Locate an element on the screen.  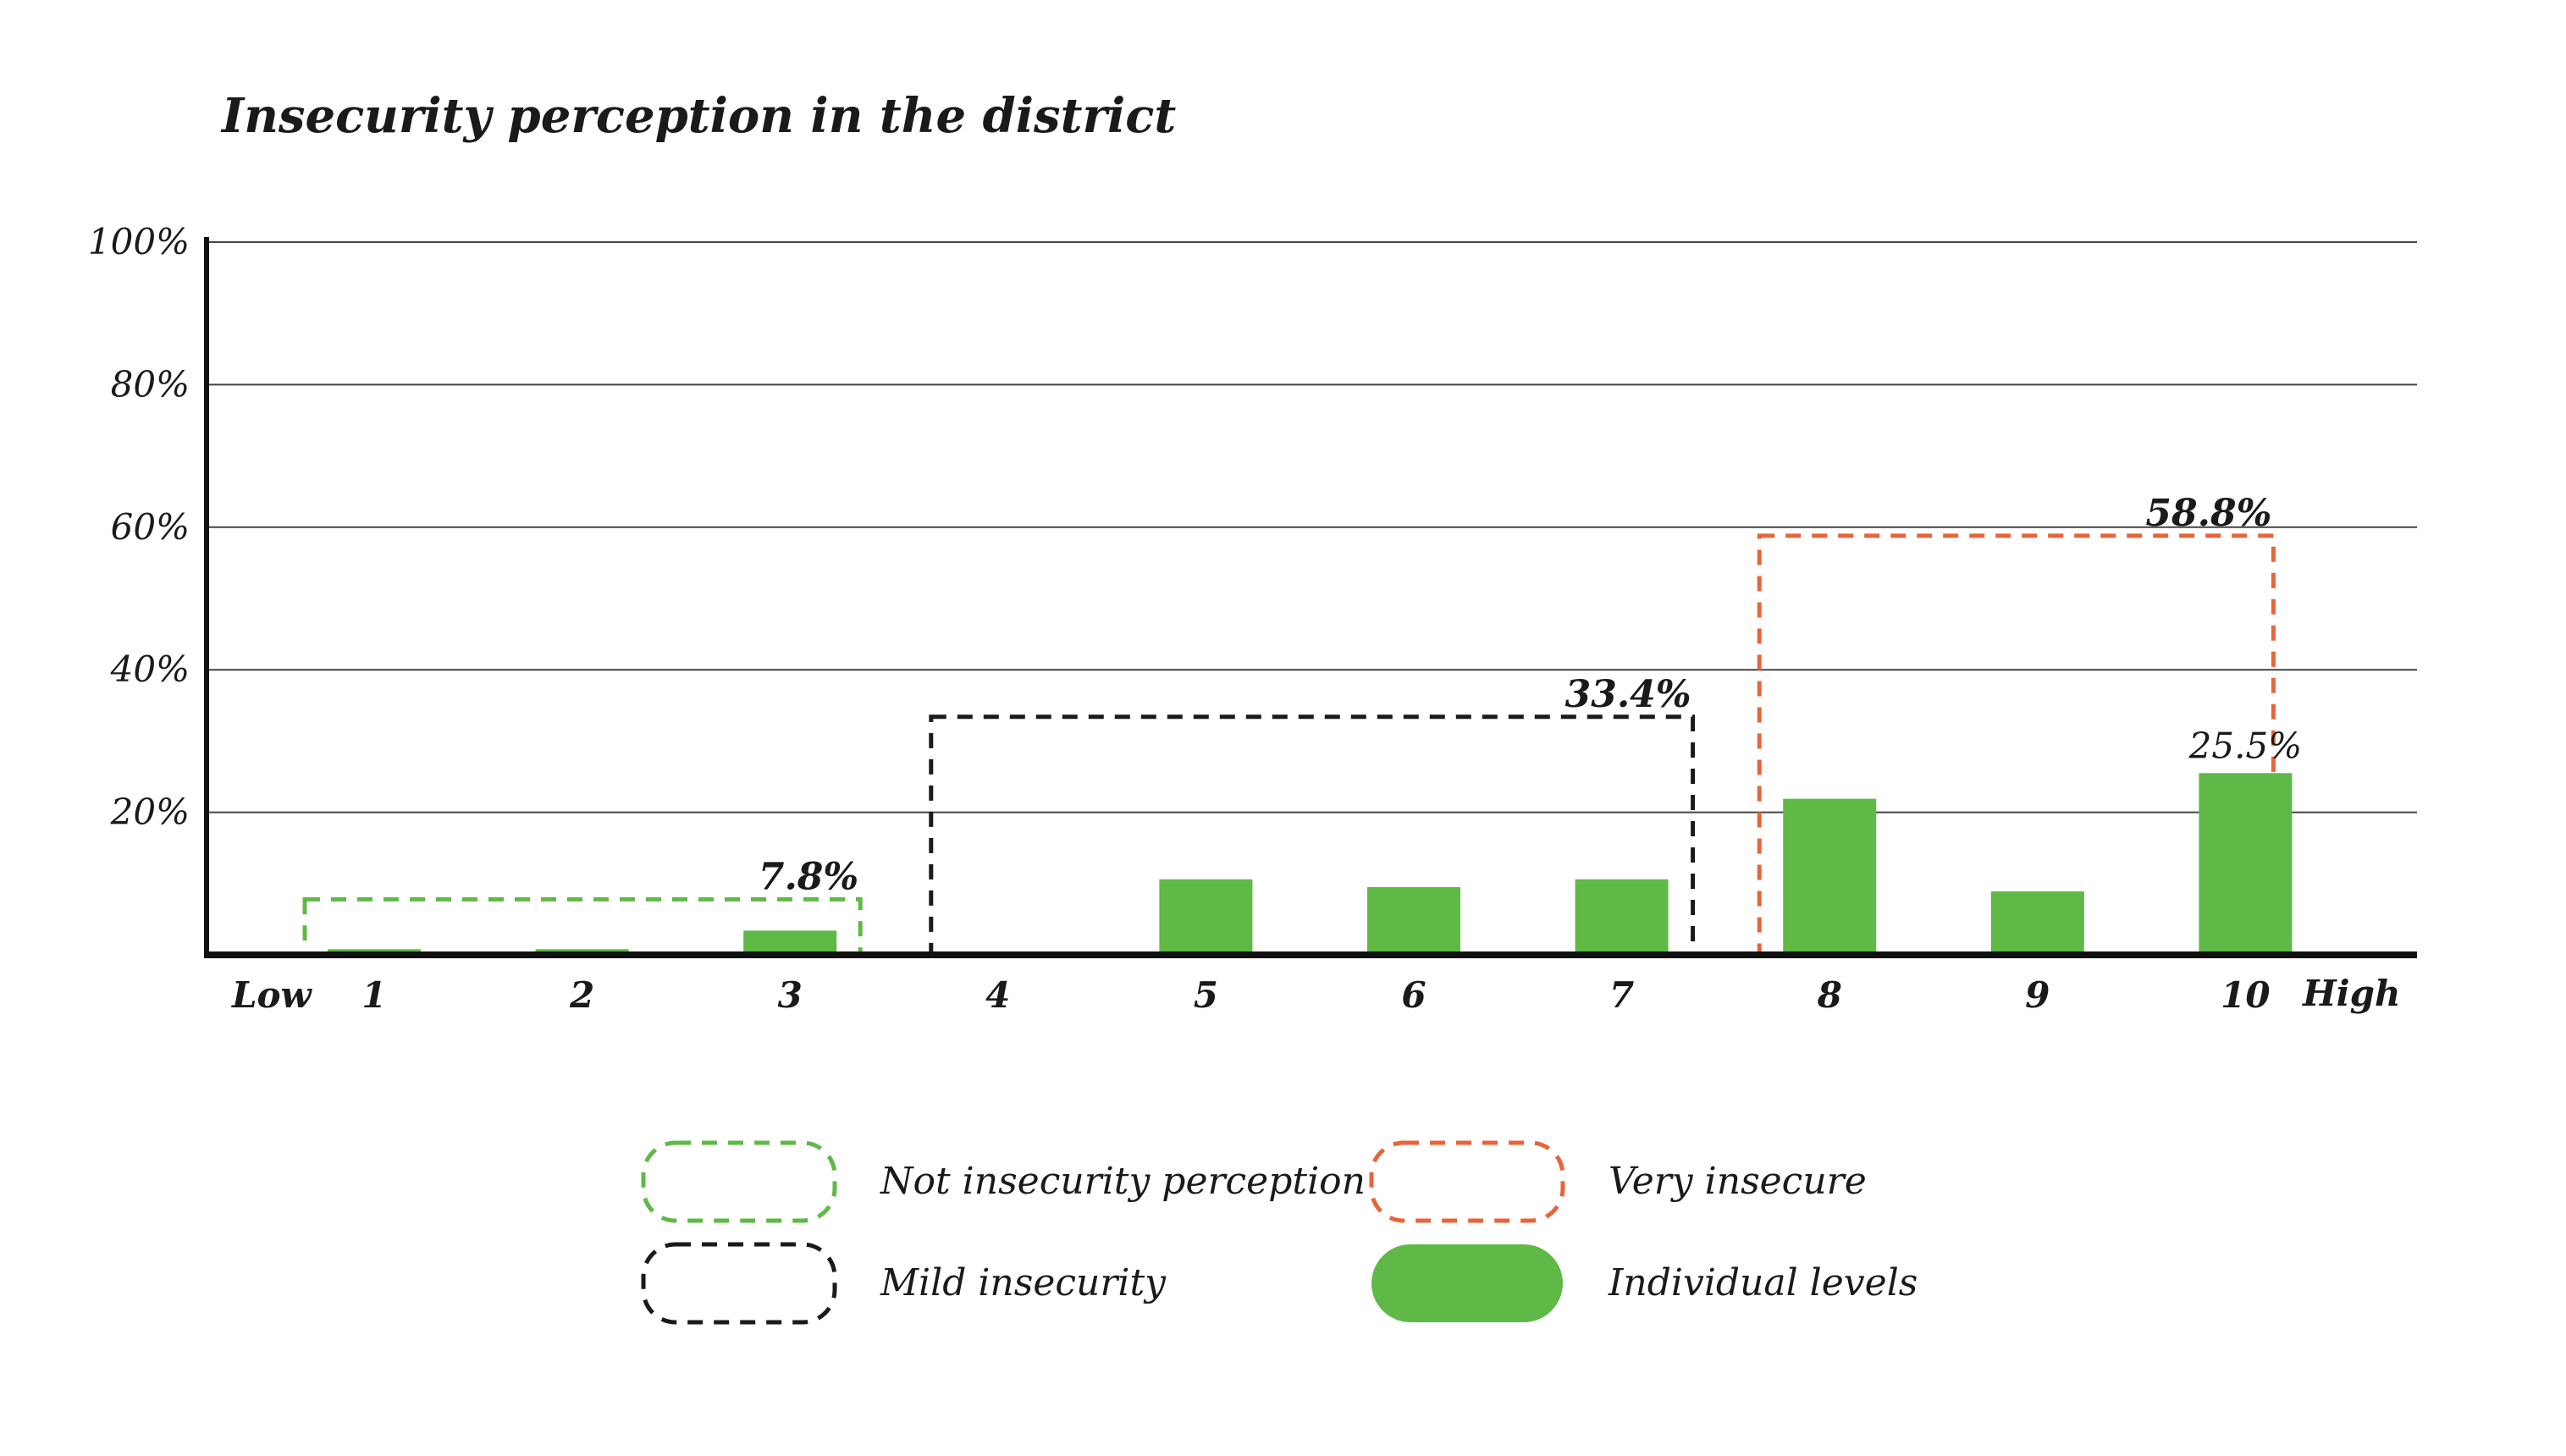
x-tick-label: 5 is located at coordinates (1206, 995).